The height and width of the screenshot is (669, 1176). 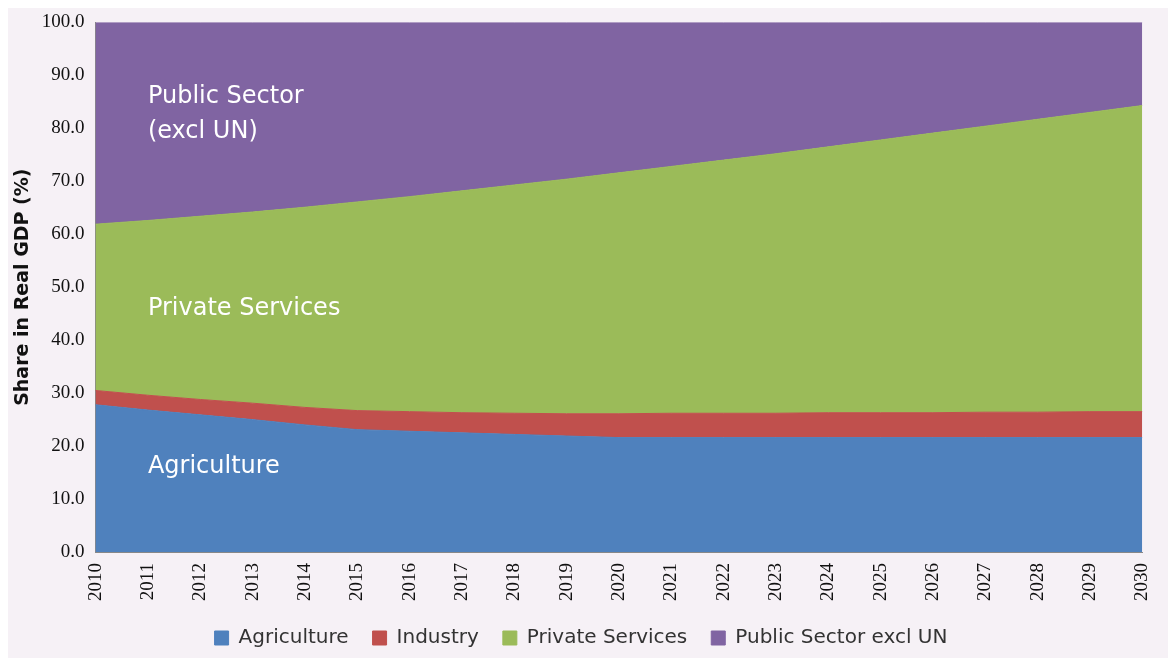 What do you see at coordinates (68, 286) in the screenshot?
I see `y-tick-label: 50.0` at bounding box center [68, 286].